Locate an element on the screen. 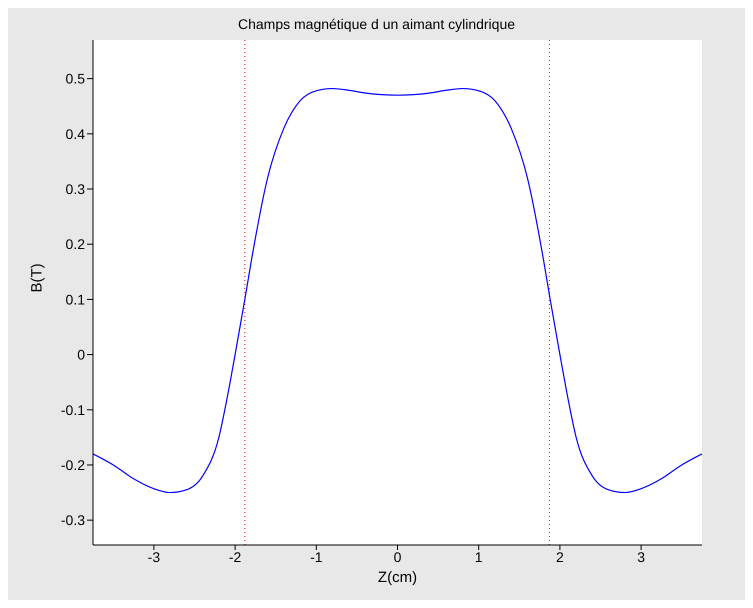  y-tick-label: -0.2 is located at coordinates (73, 464).